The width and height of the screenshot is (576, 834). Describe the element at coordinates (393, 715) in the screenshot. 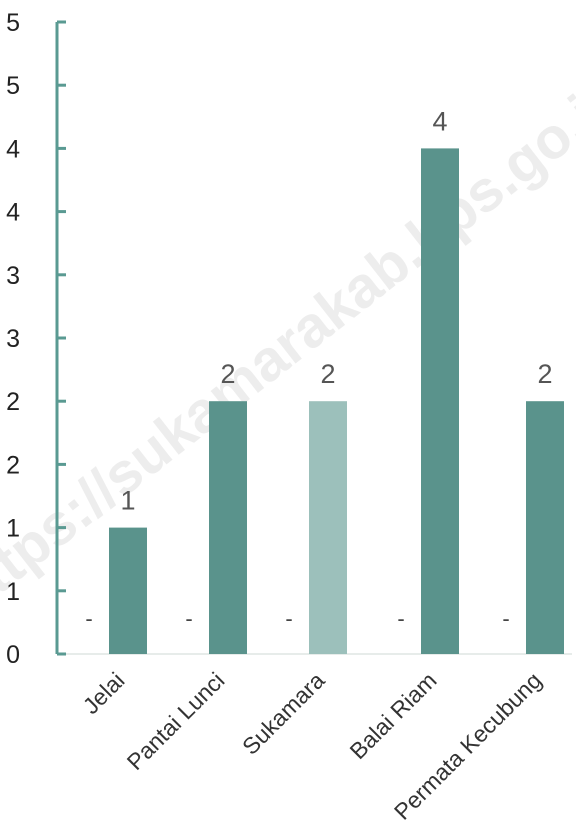

I see `x-category-label: Balai Riam` at that location.